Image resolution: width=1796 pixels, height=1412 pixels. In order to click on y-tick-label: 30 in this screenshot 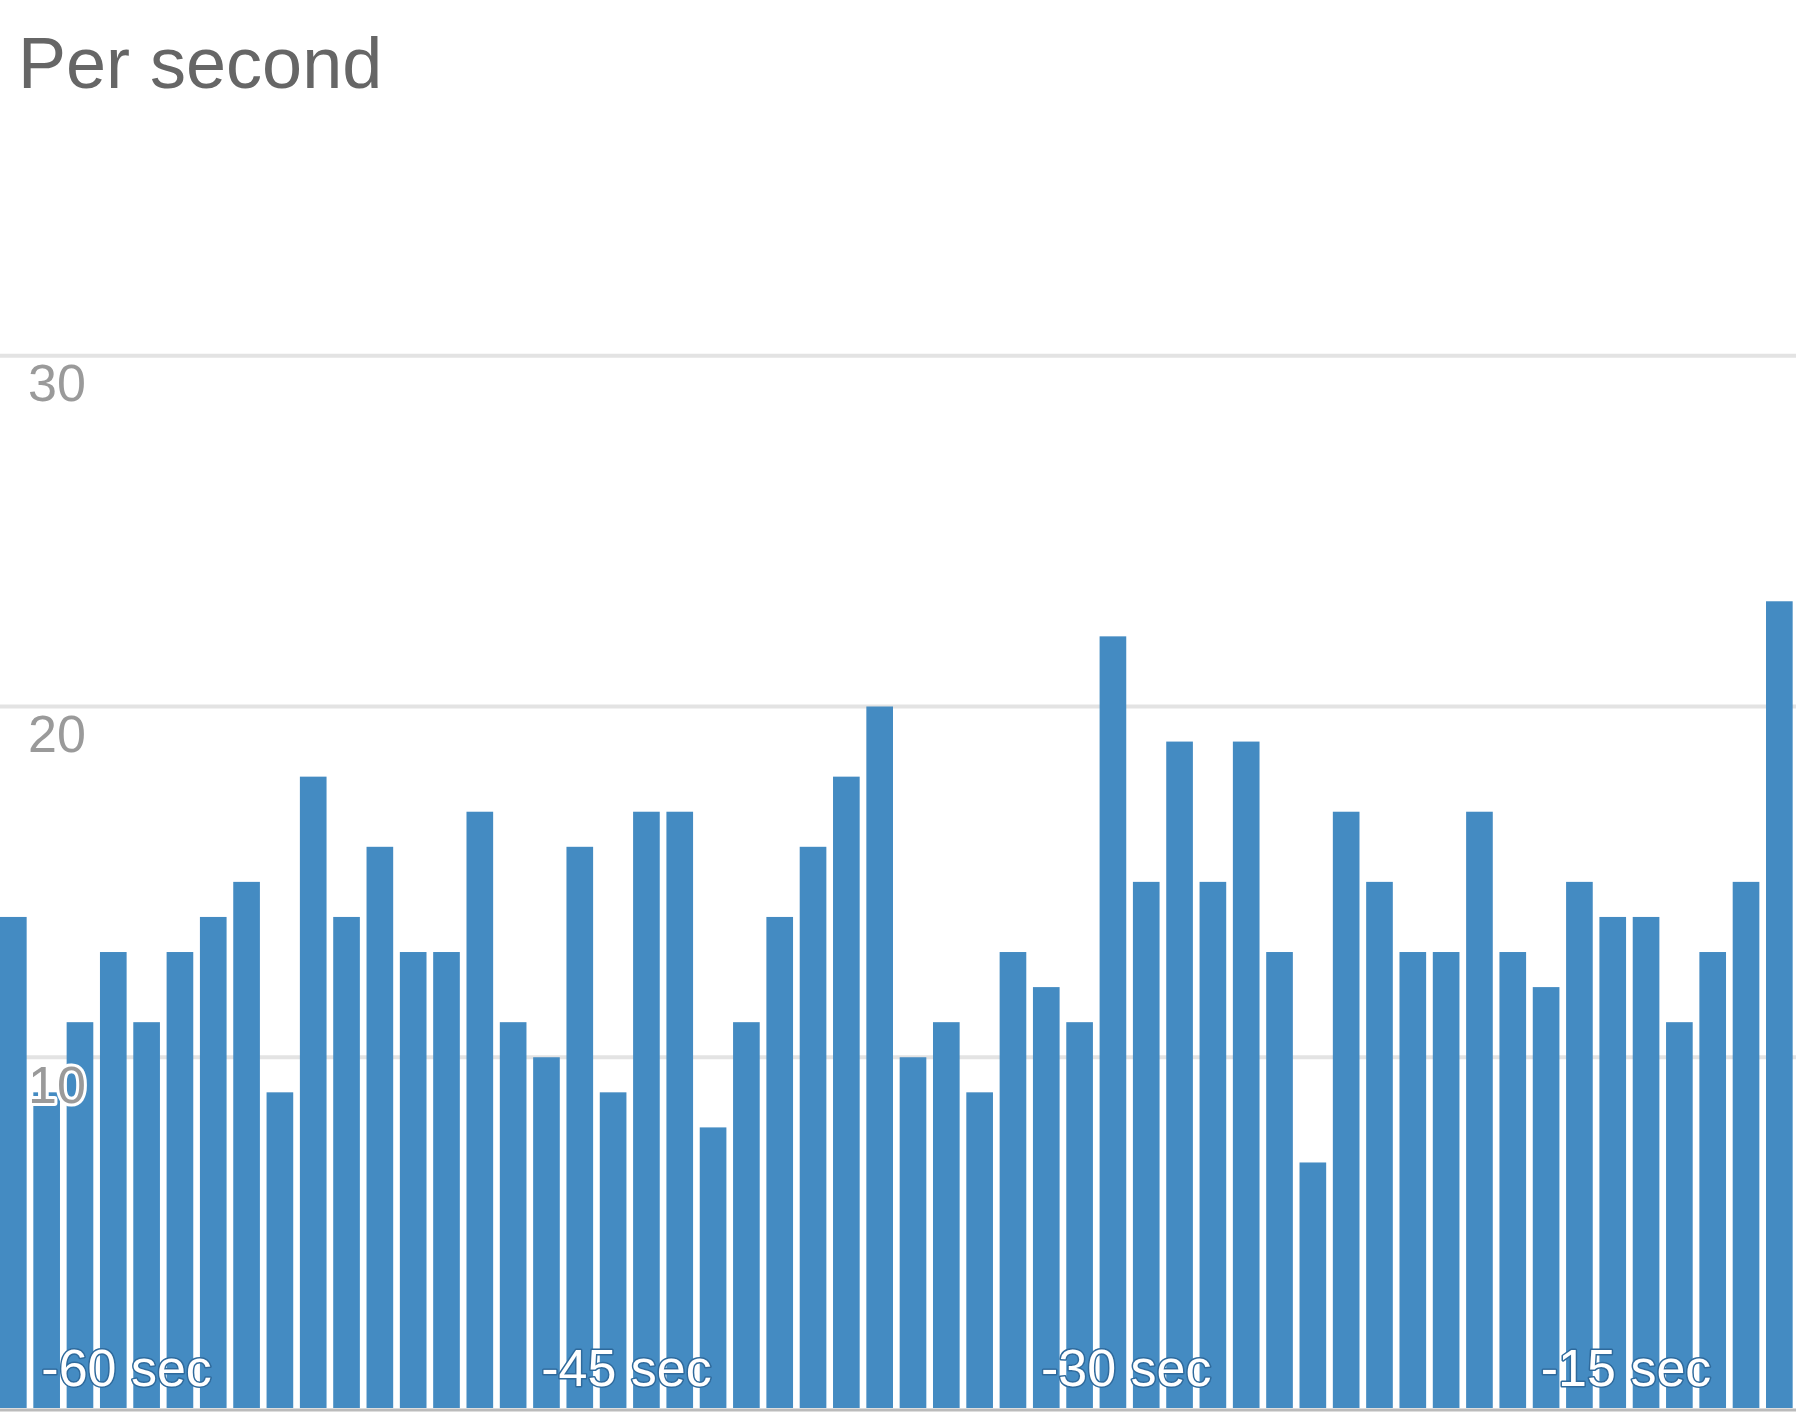, I will do `click(57, 383)`.